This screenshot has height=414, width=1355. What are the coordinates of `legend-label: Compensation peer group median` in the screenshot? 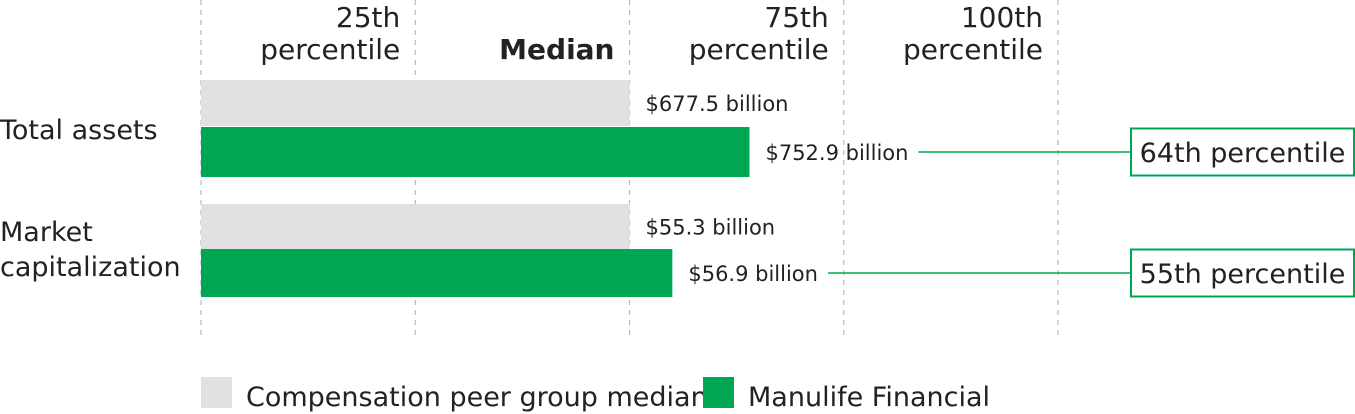 It's located at (477, 397).